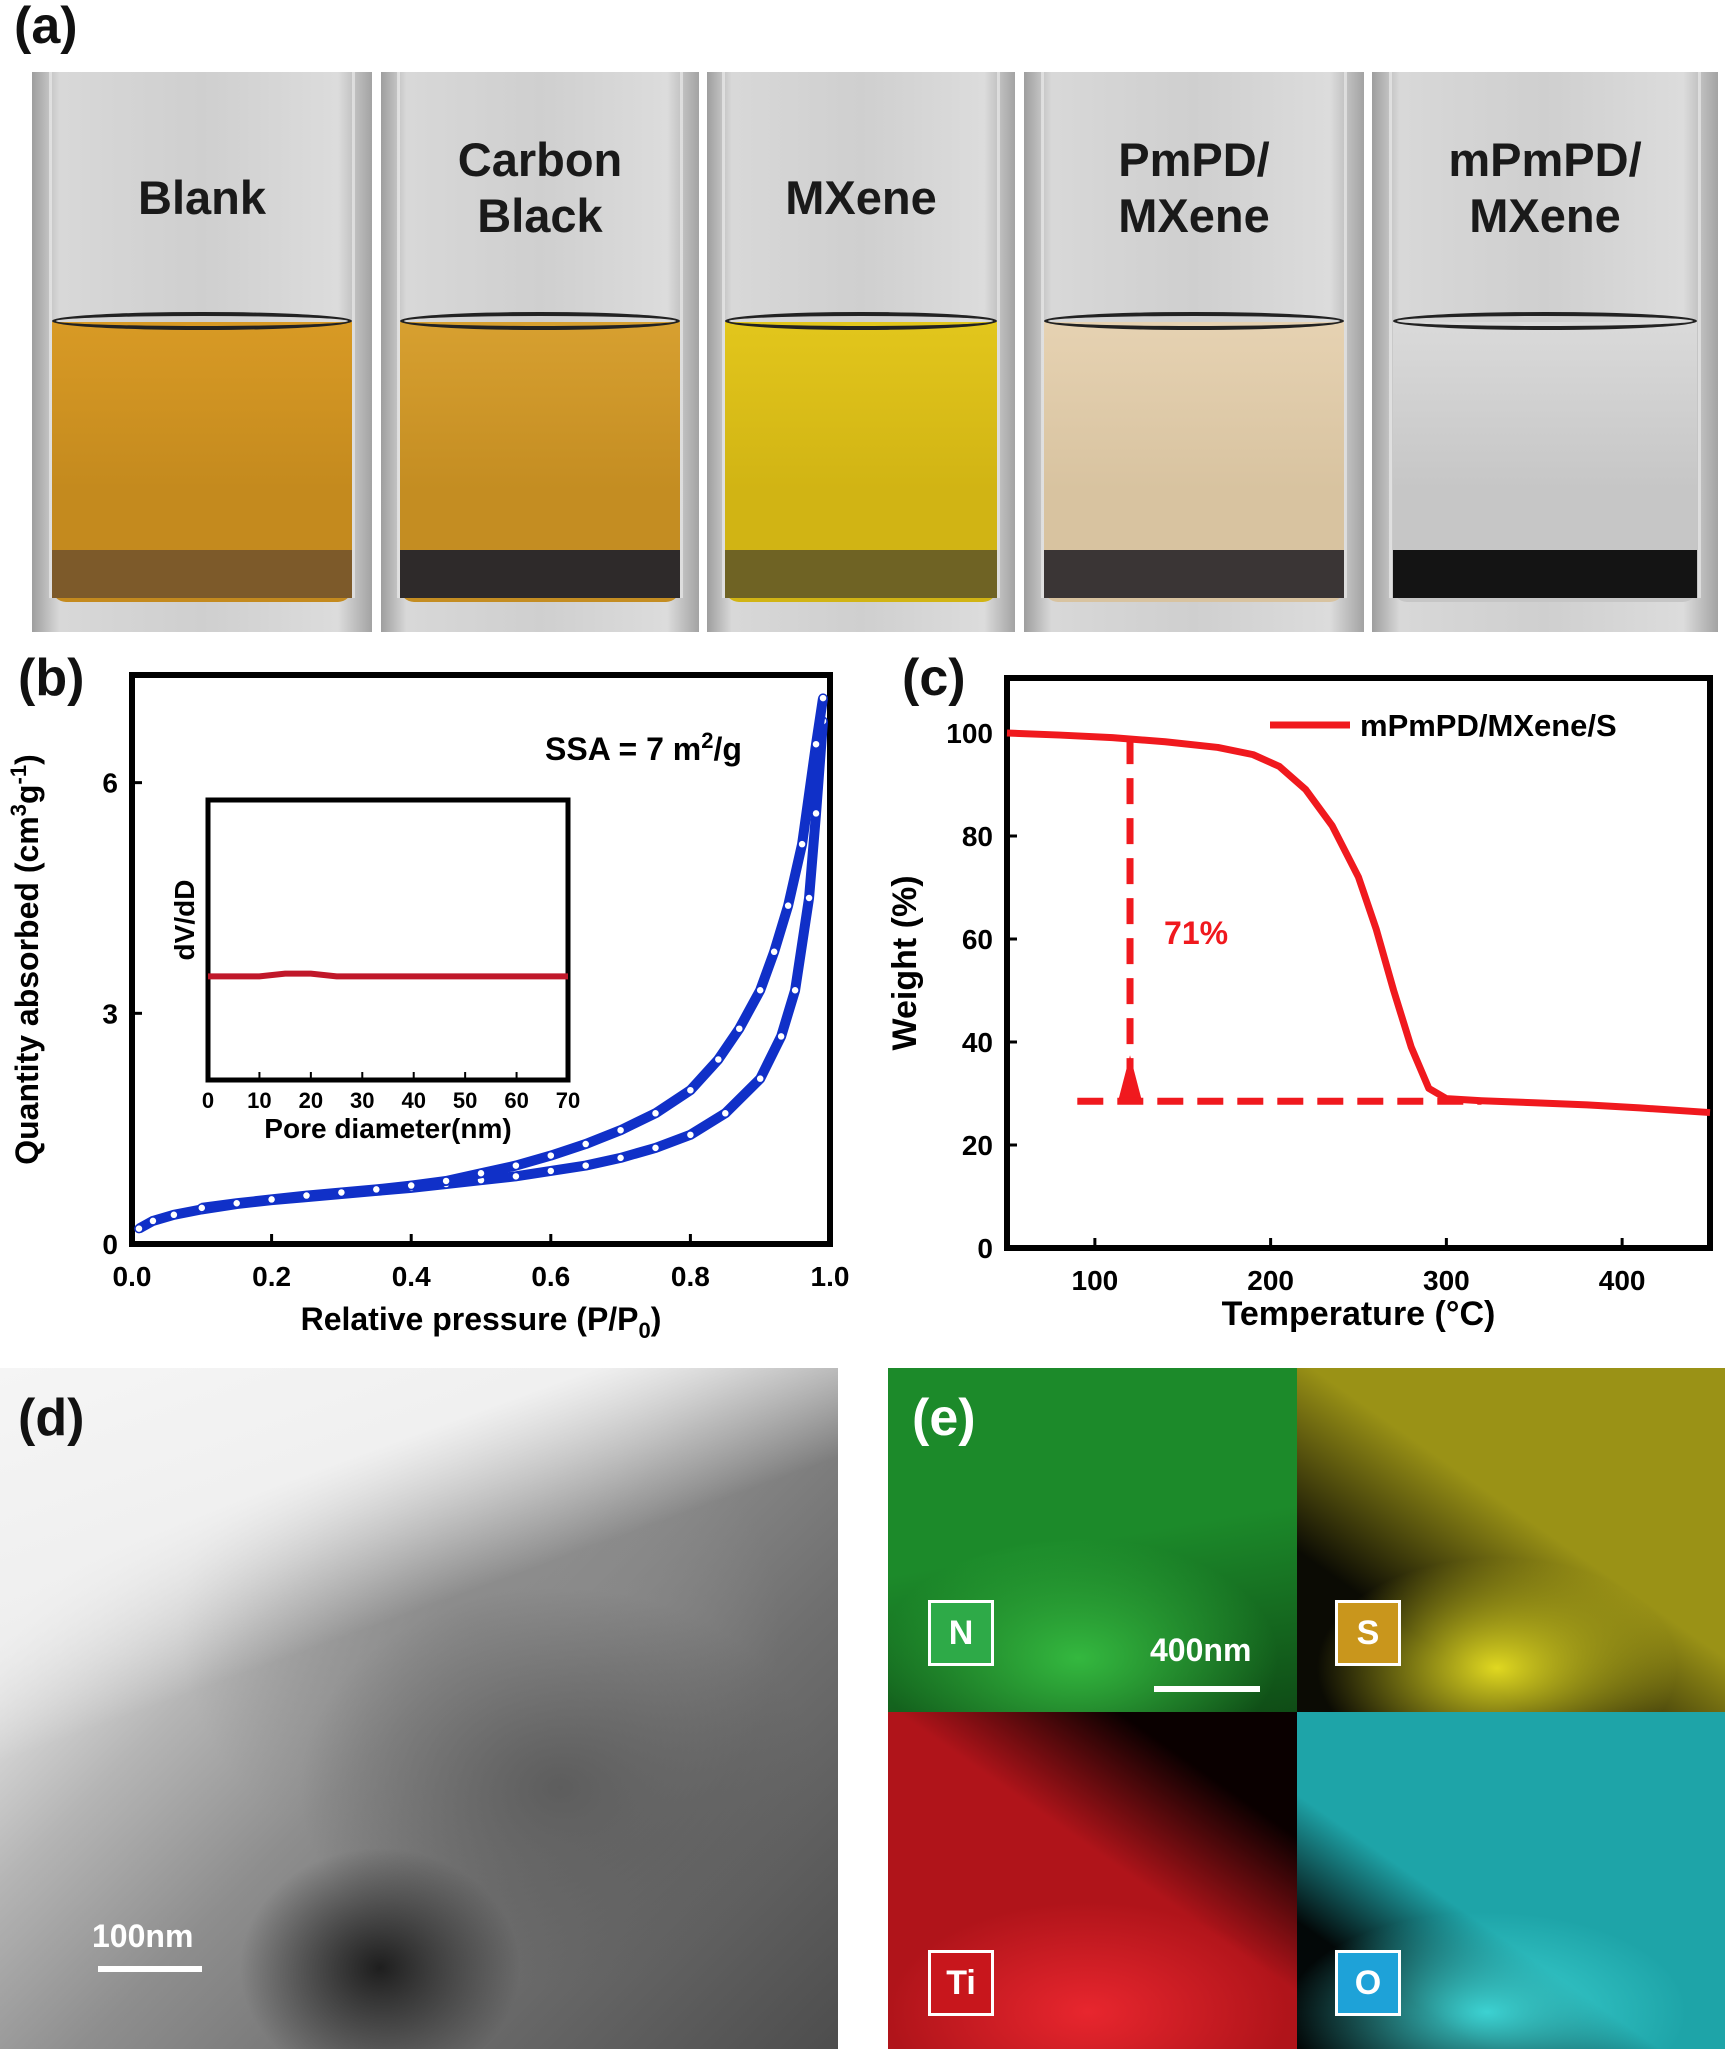 The width and height of the screenshot is (1725, 2049). I want to click on inset-x-tick-label: 0, so click(208, 1100).